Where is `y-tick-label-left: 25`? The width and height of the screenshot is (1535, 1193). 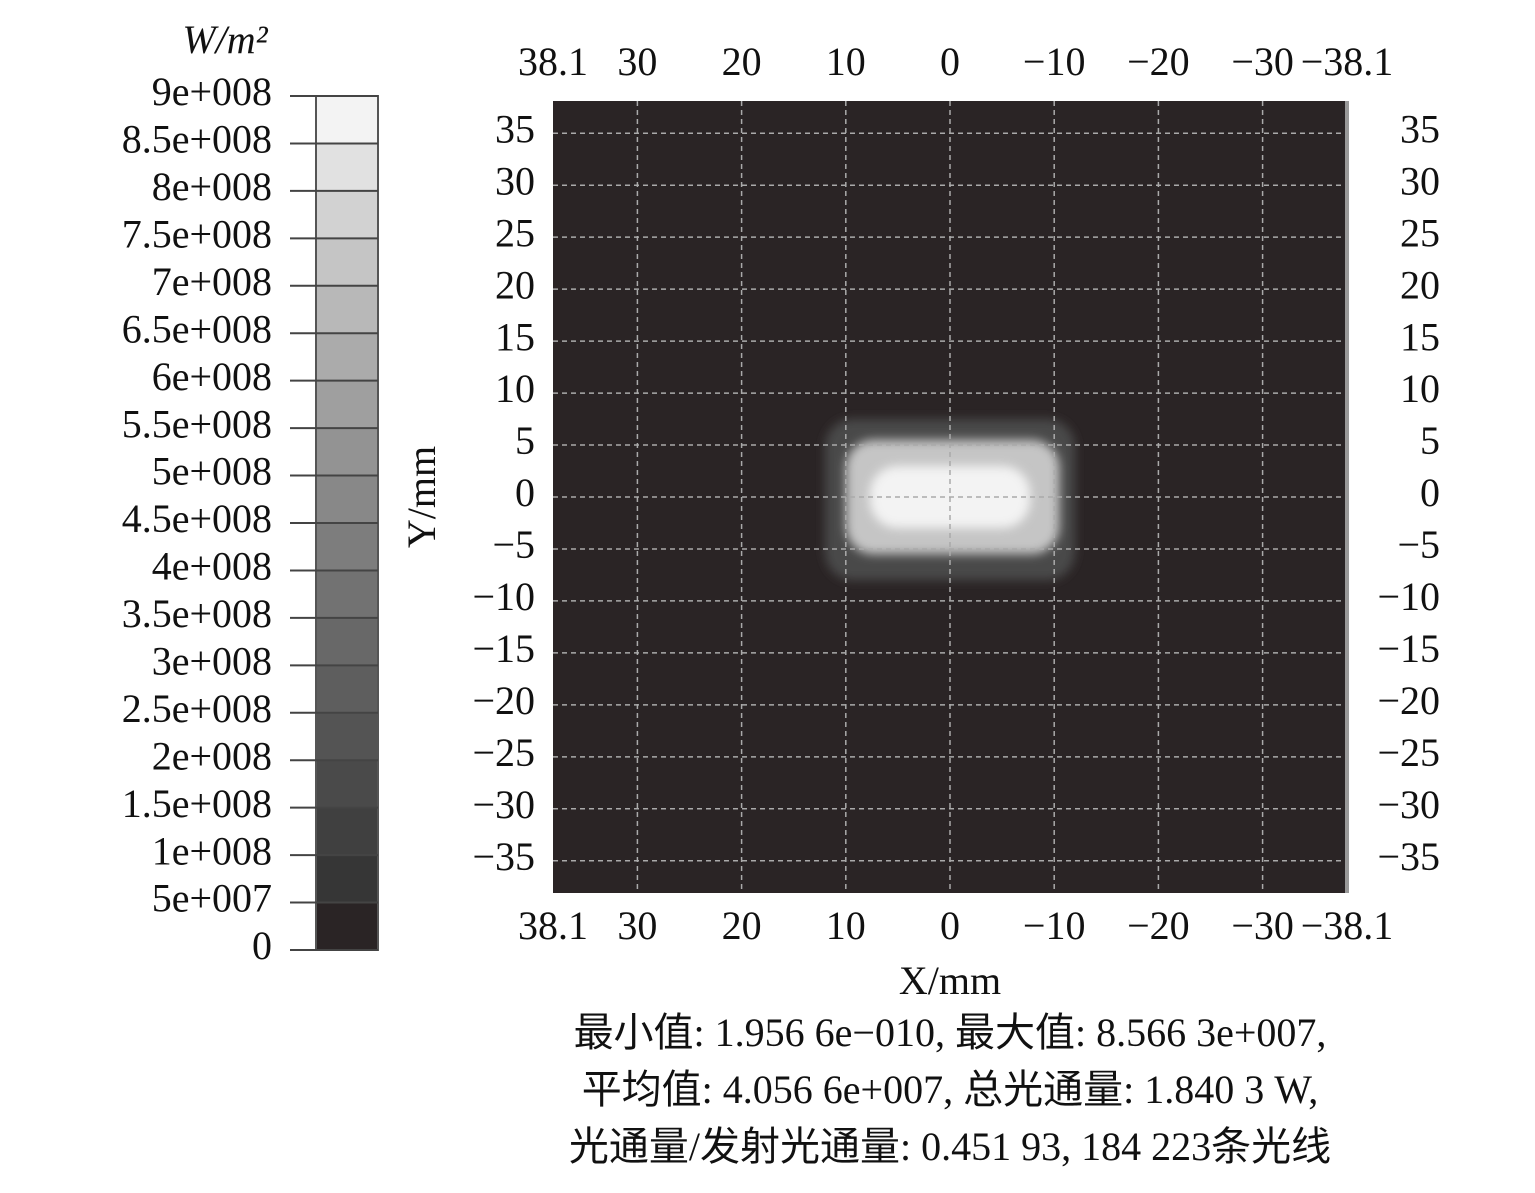 y-tick-label-left: 25 is located at coordinates (515, 232).